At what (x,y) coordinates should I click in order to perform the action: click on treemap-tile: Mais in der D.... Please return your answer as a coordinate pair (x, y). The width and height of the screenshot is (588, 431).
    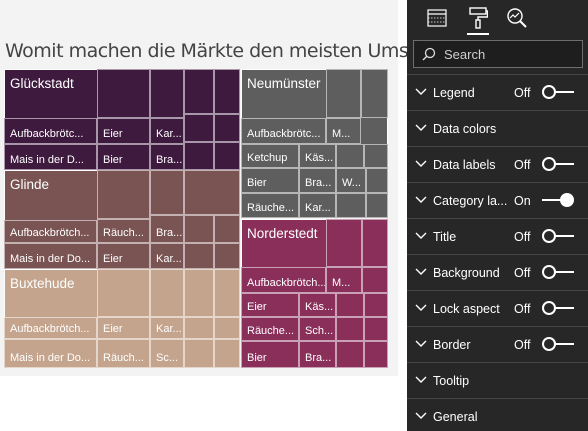
    Looking at the image, I should click on (50, 157).